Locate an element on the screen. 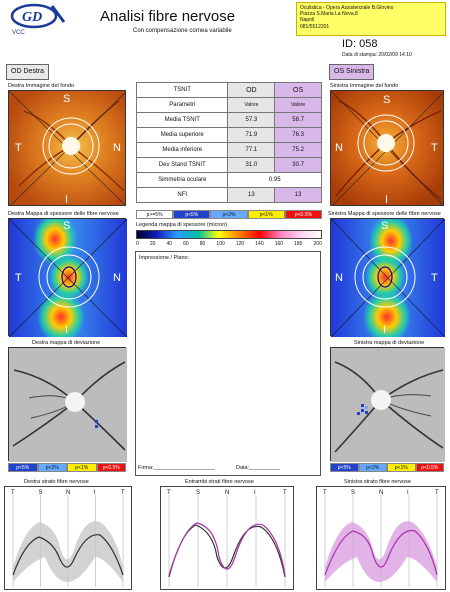 This screenshot has height=592, width=450. od-right-eye-tab: OD Destra is located at coordinates (28, 72).